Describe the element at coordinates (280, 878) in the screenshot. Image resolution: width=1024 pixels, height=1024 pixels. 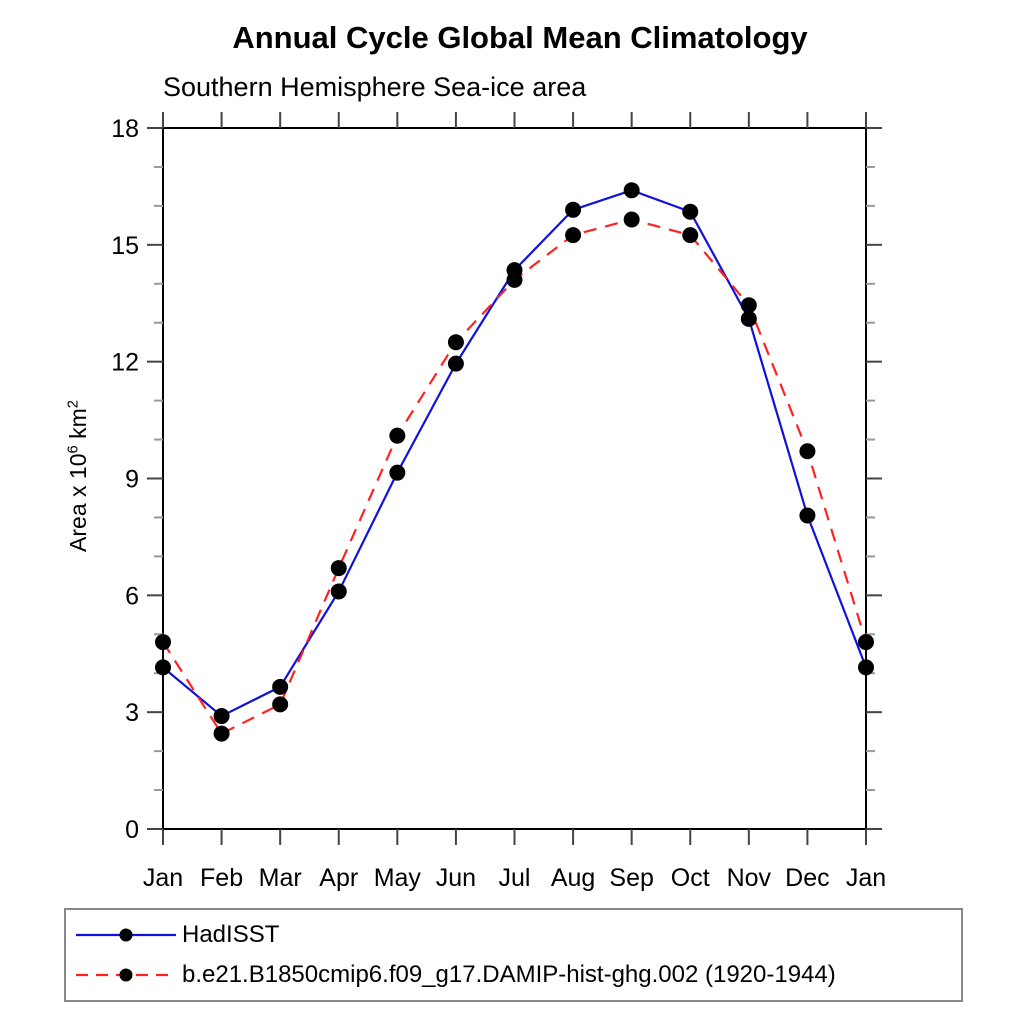
I see `x-tick-label: Mar` at that location.